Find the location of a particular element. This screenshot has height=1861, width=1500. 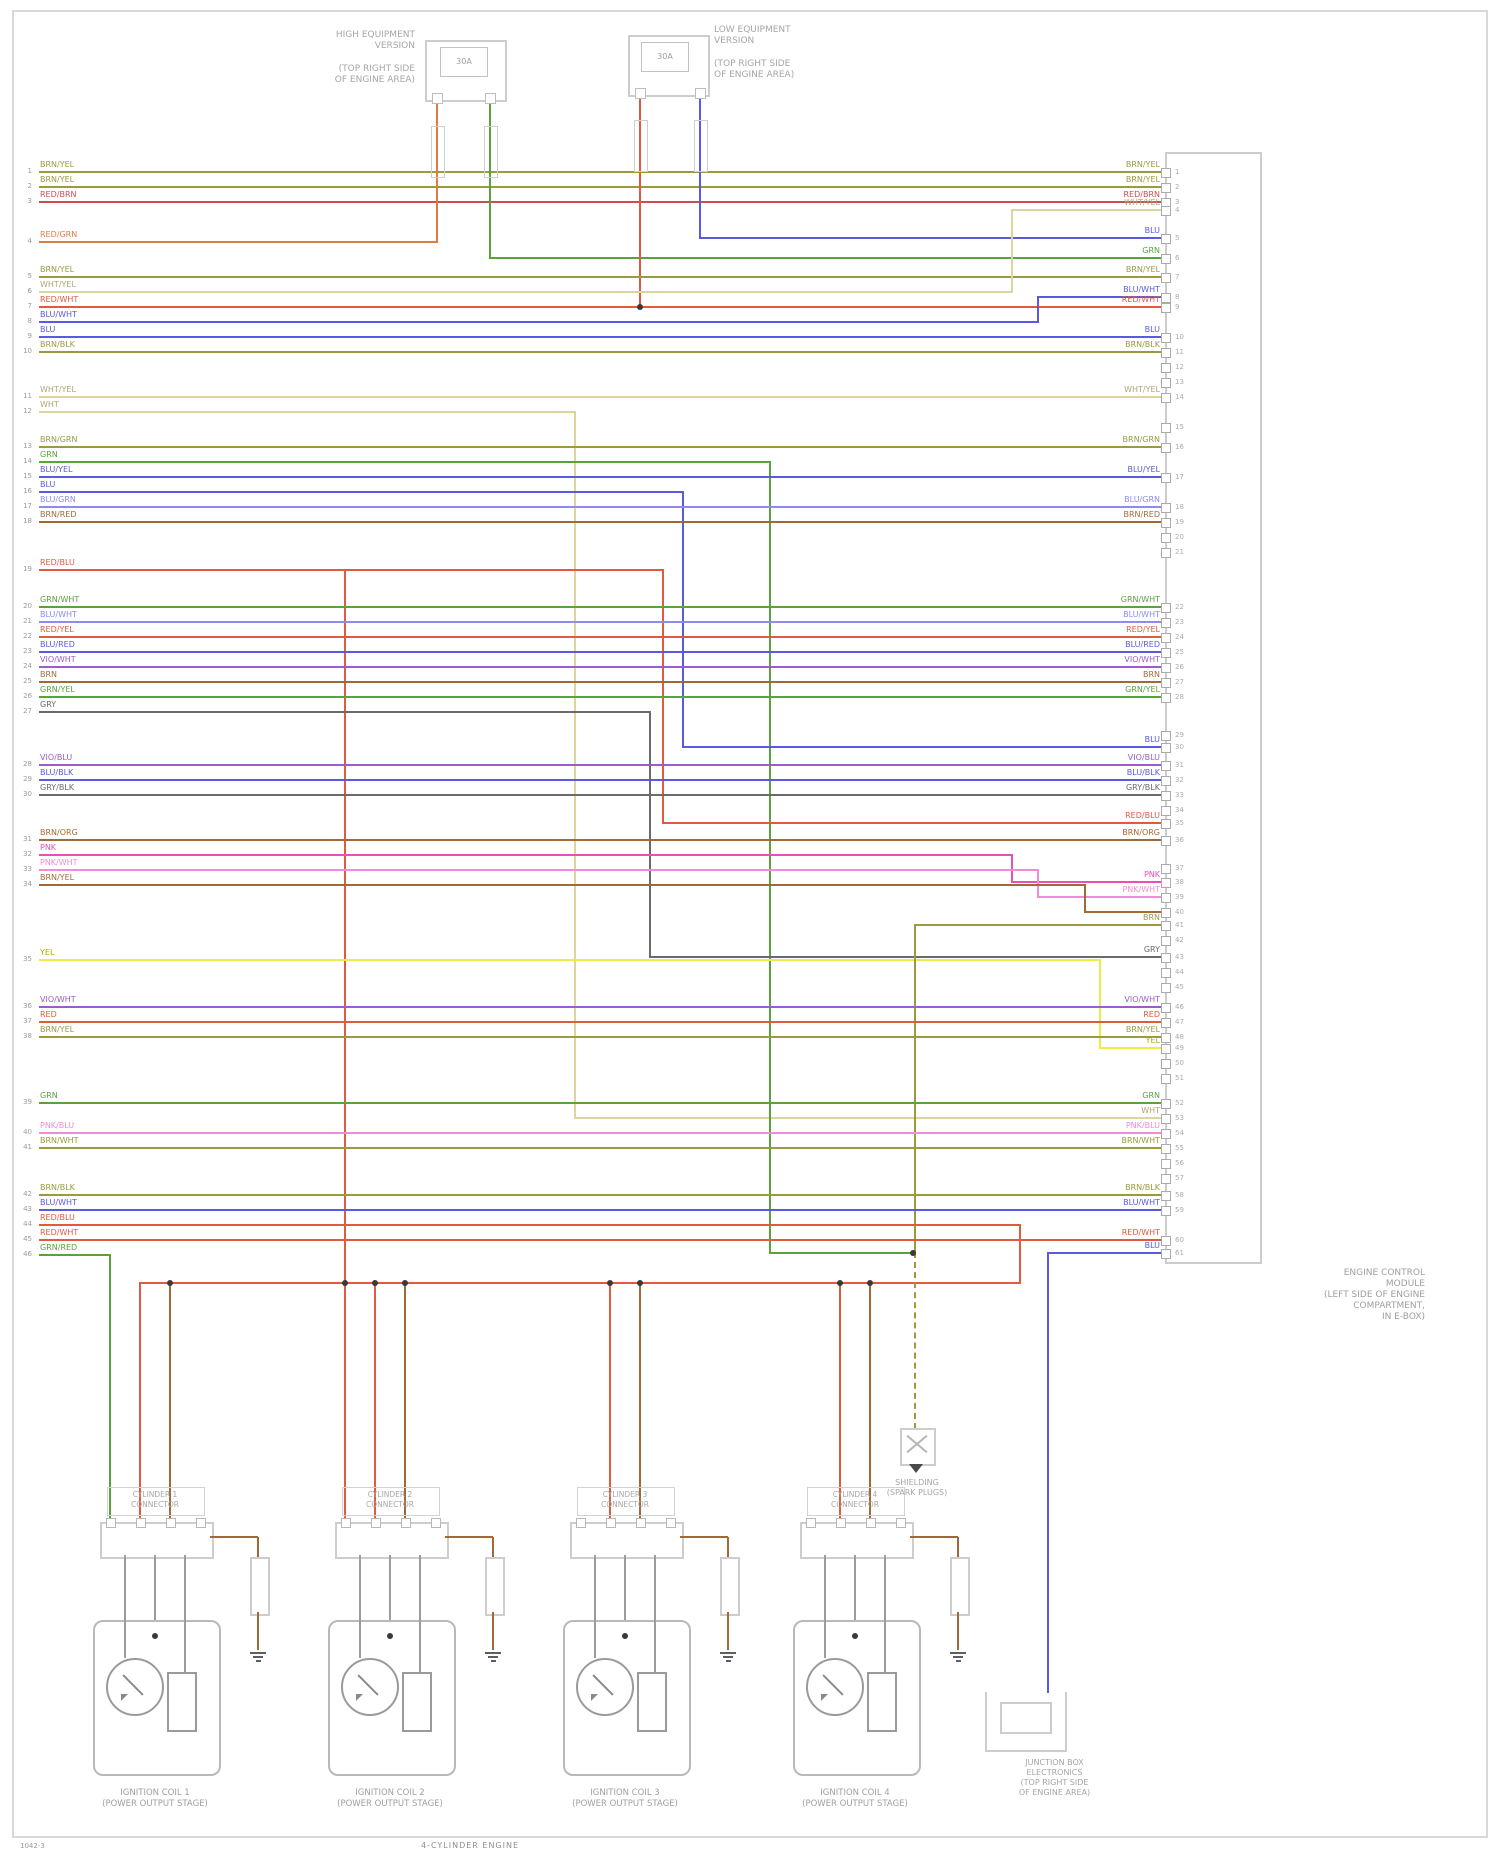

wire-w25 is located at coordinates (602, 607).